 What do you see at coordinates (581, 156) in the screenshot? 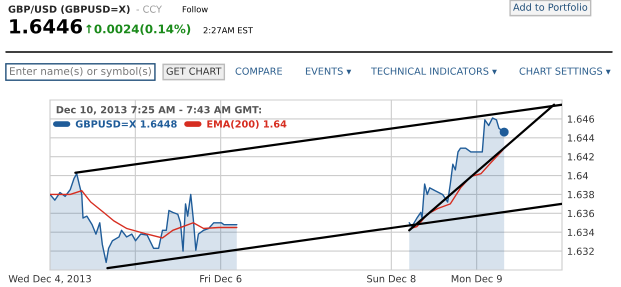
I see `y-tick-label: 1.642` at bounding box center [581, 156].